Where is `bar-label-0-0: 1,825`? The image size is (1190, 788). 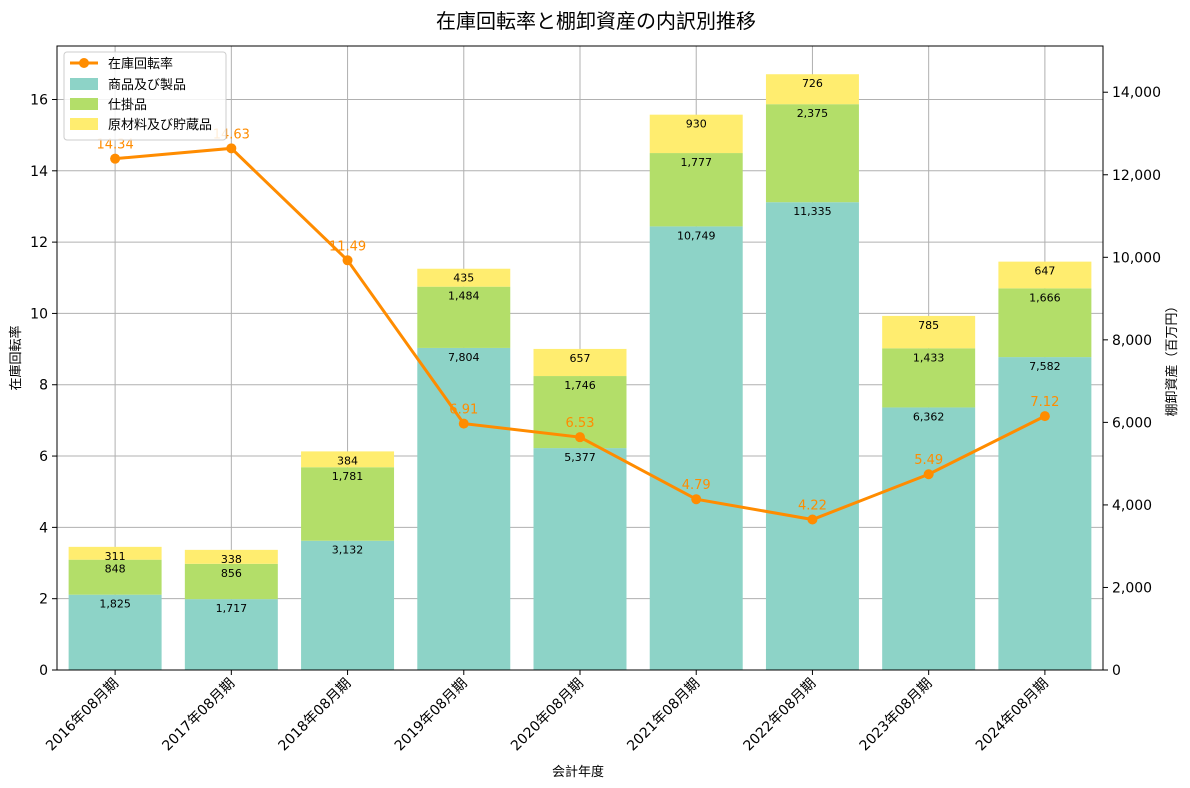
bar-label-0-0: 1,825 is located at coordinates (115, 604).